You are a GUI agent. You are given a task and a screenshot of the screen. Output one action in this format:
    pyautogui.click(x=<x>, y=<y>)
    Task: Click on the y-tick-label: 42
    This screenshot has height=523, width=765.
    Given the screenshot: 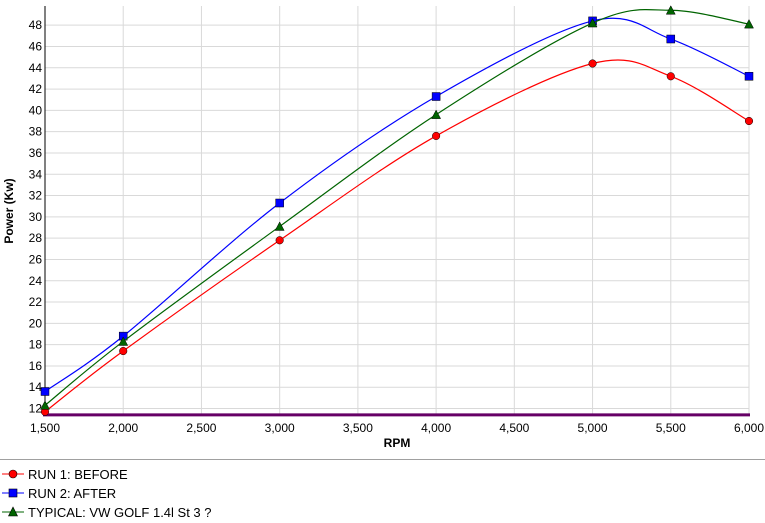 What is the action you would take?
    pyautogui.click(x=36, y=89)
    